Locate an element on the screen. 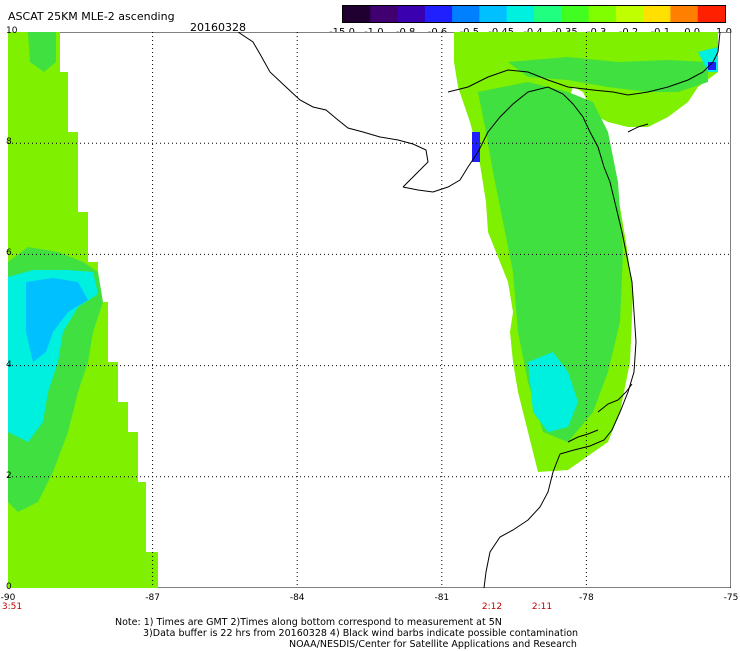 The width and height of the screenshot is (740, 651). pass-time-label: 3:51 is located at coordinates (12, 607).